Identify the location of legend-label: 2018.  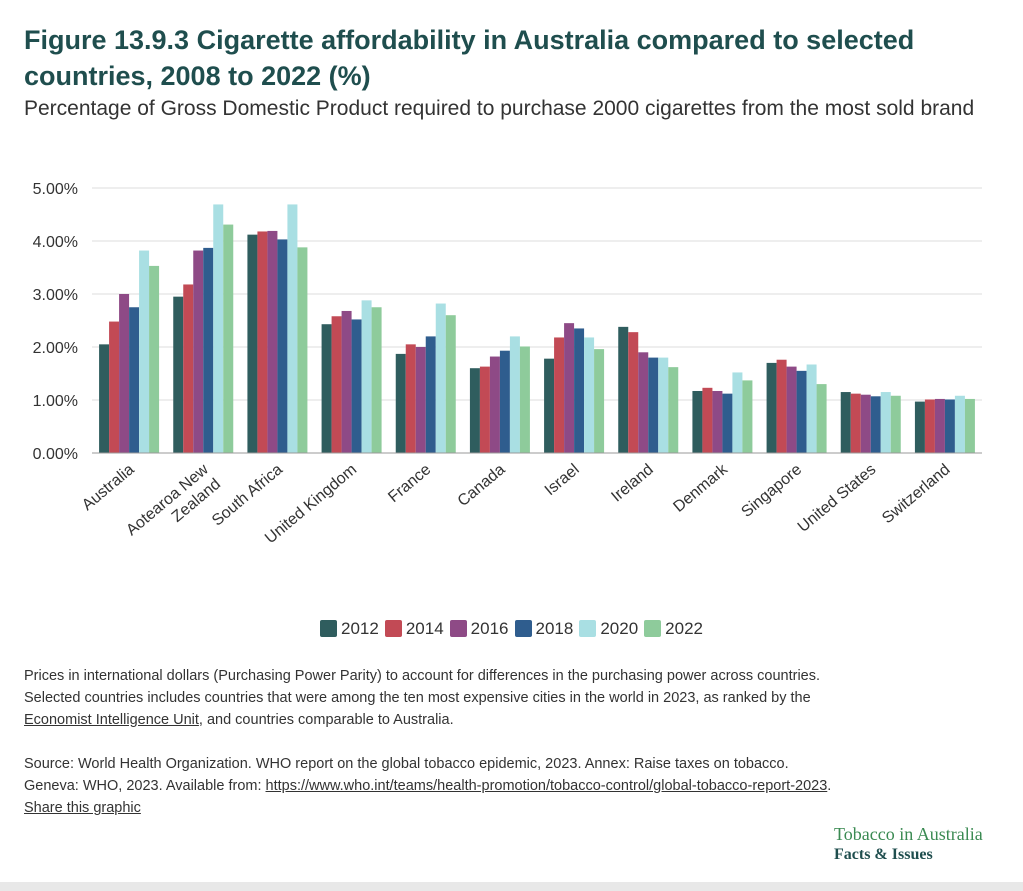
(554, 628).